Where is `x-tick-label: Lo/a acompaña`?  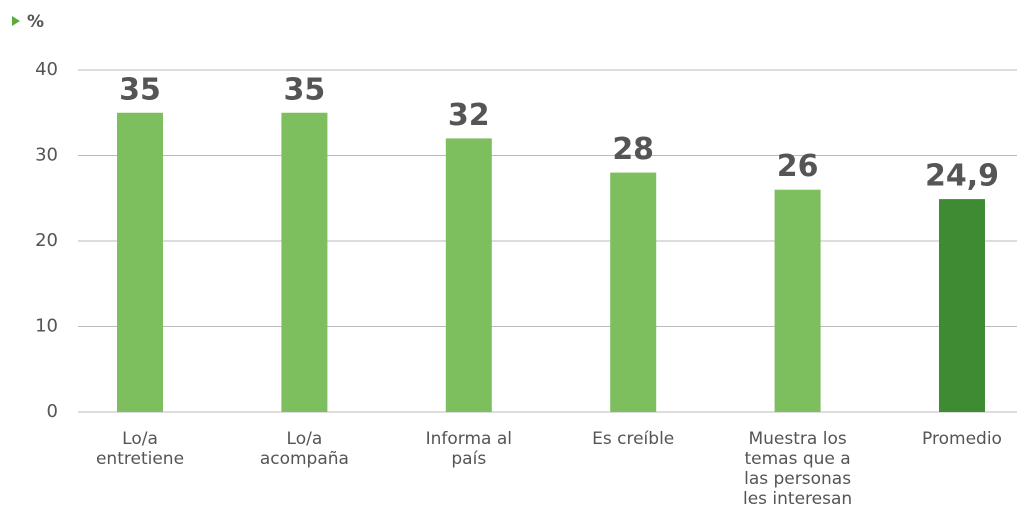 x-tick-label: Lo/a acompaña is located at coordinates (304, 449).